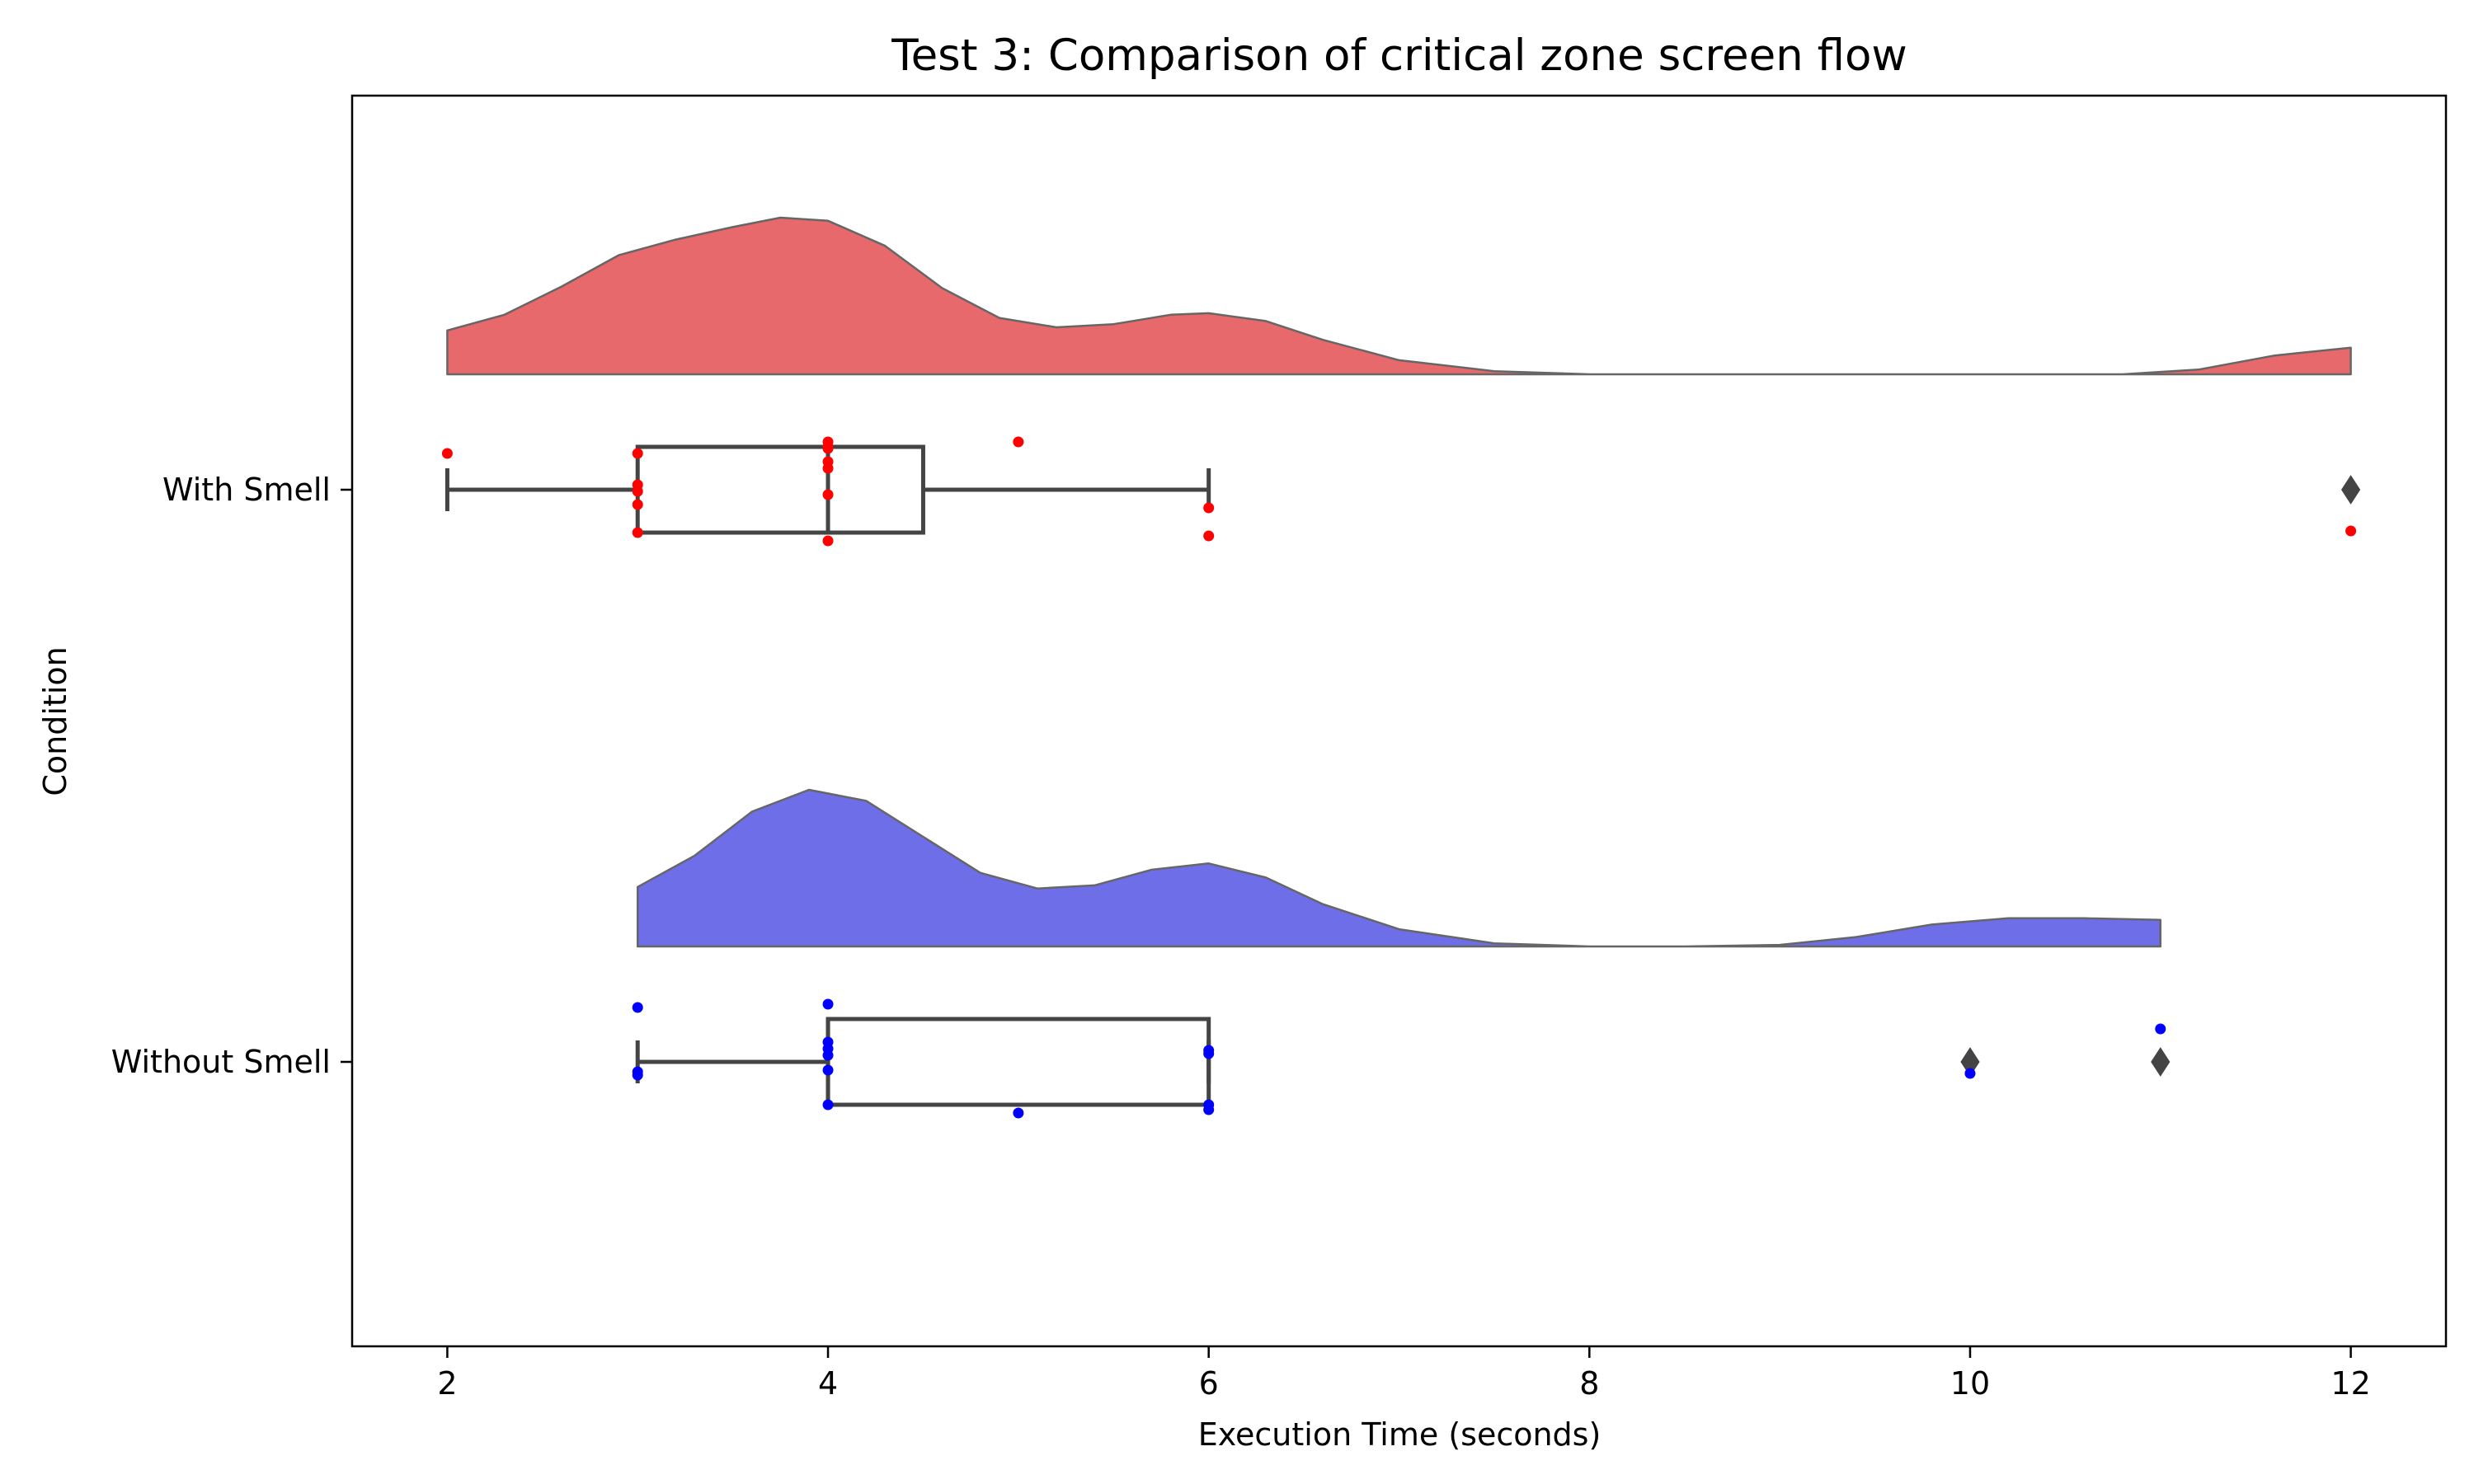 The height and width of the screenshot is (1484, 2474). I want to click on series-group, so click(1401, 953).